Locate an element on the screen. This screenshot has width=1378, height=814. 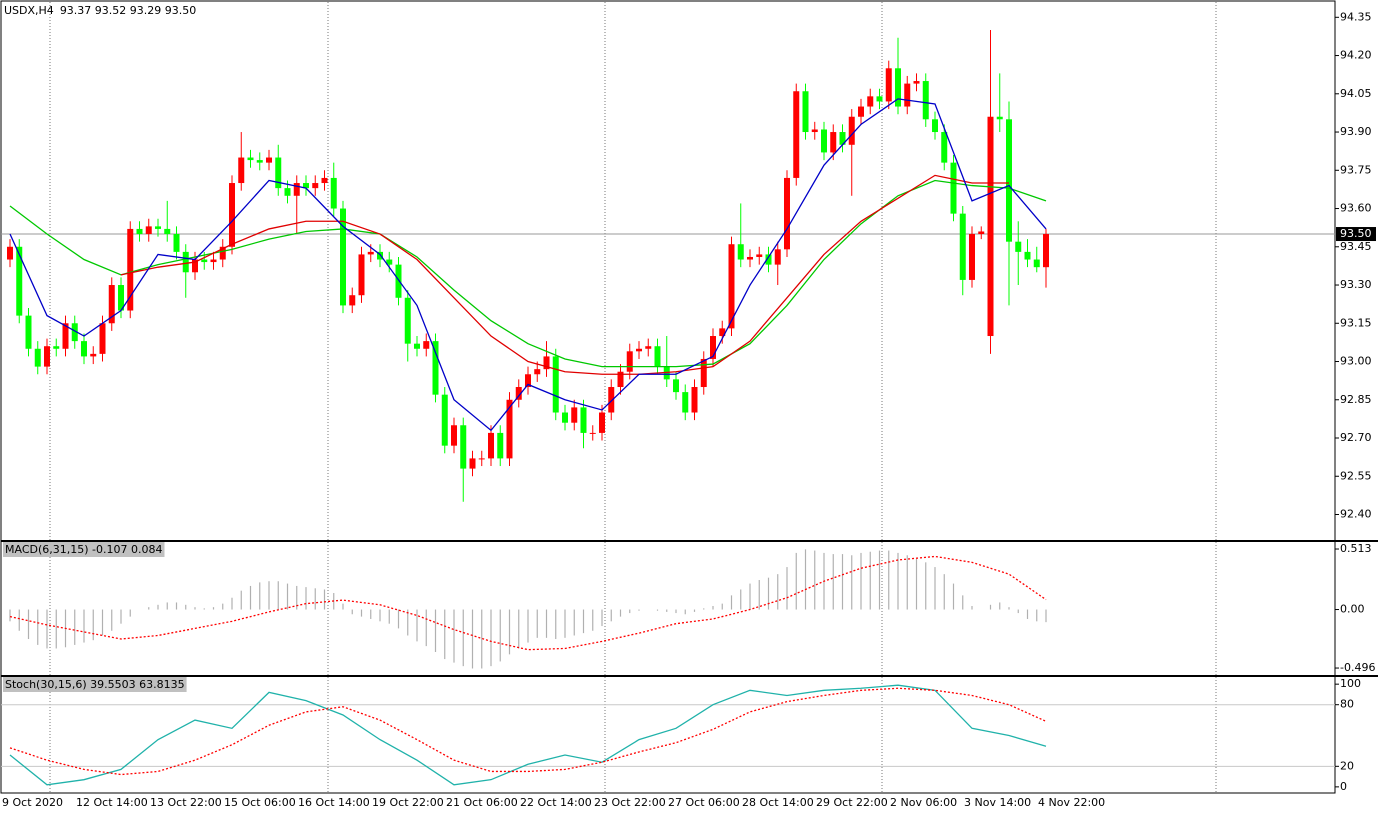
y-tick-label: 93.30 is located at coordinates (1356, 284).